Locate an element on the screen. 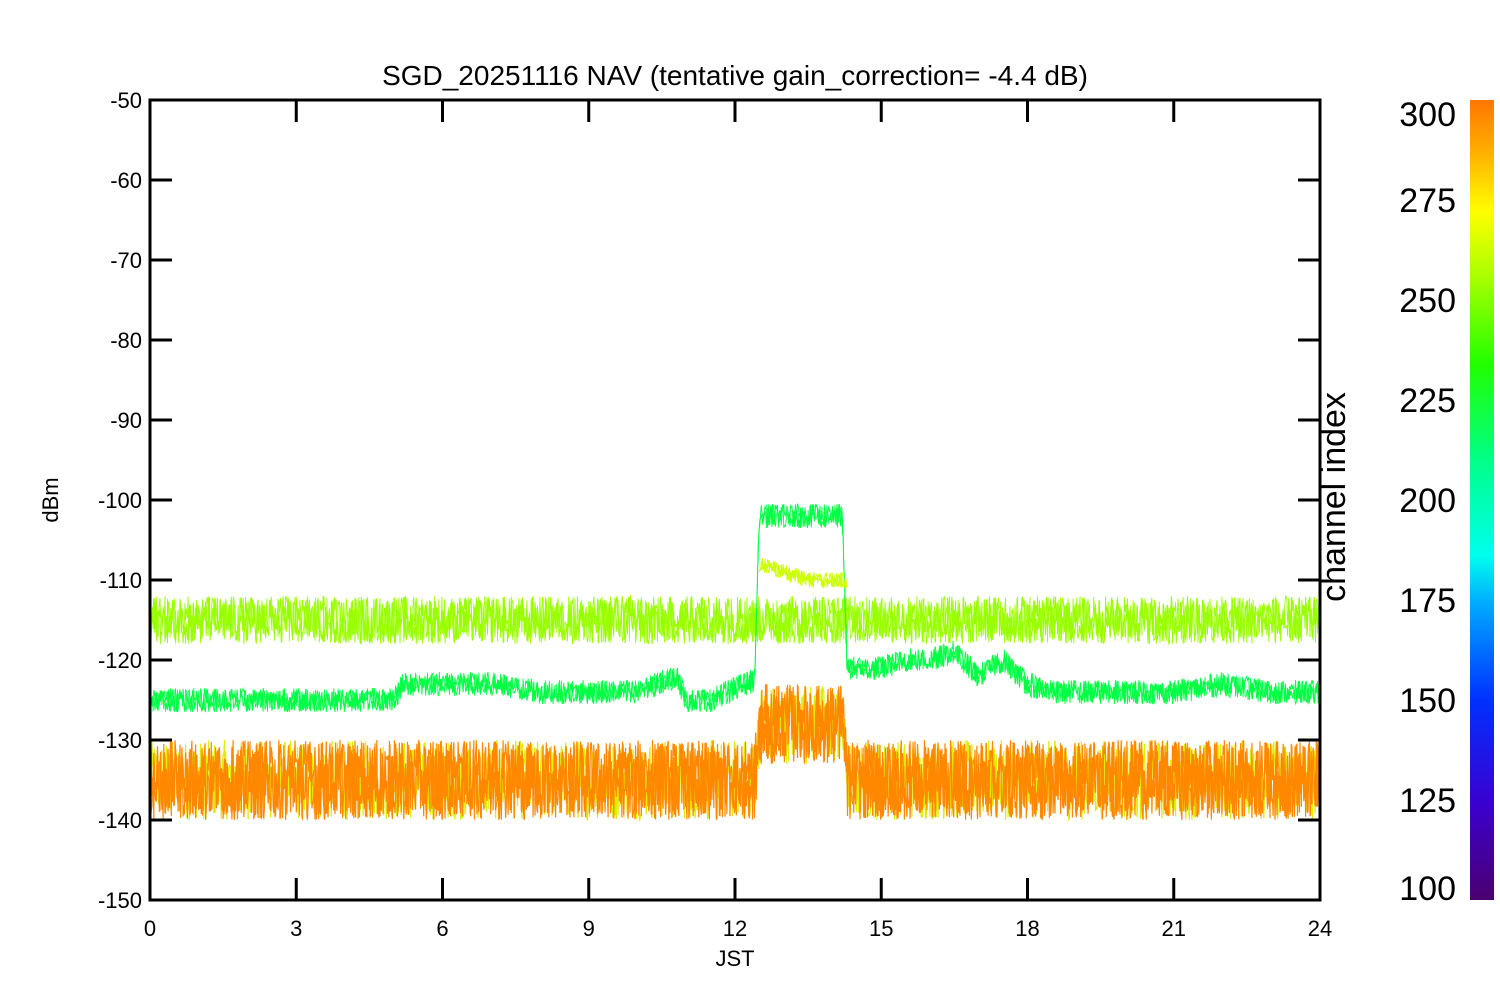 This screenshot has width=1500, height=1000. x-tick-label: 12 is located at coordinates (735, 928).